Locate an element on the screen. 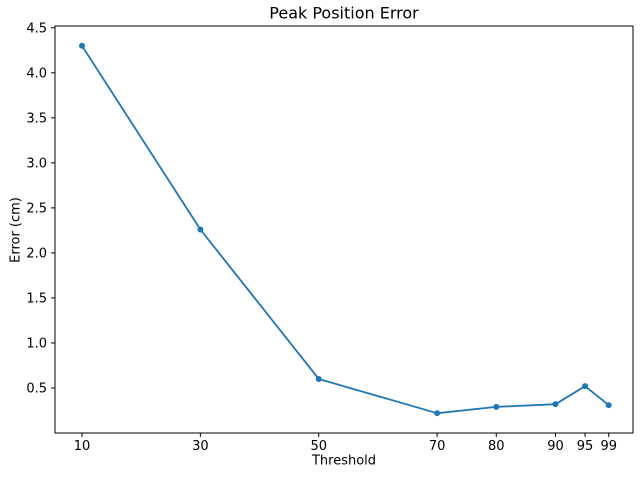 The width and height of the screenshot is (640, 480). x-tick-label: 30 is located at coordinates (200, 446).